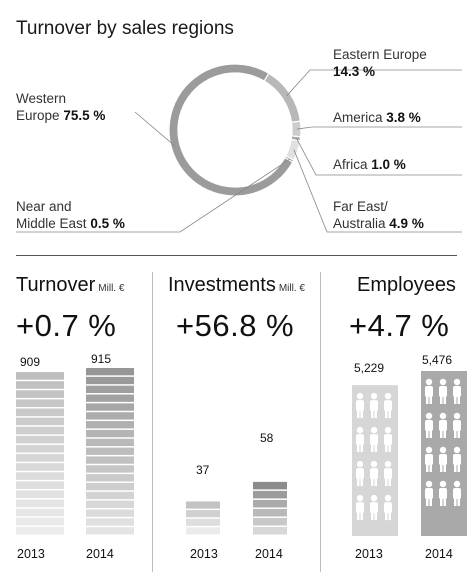  I want to click on turnover-bar-2014, so click(110, 451).